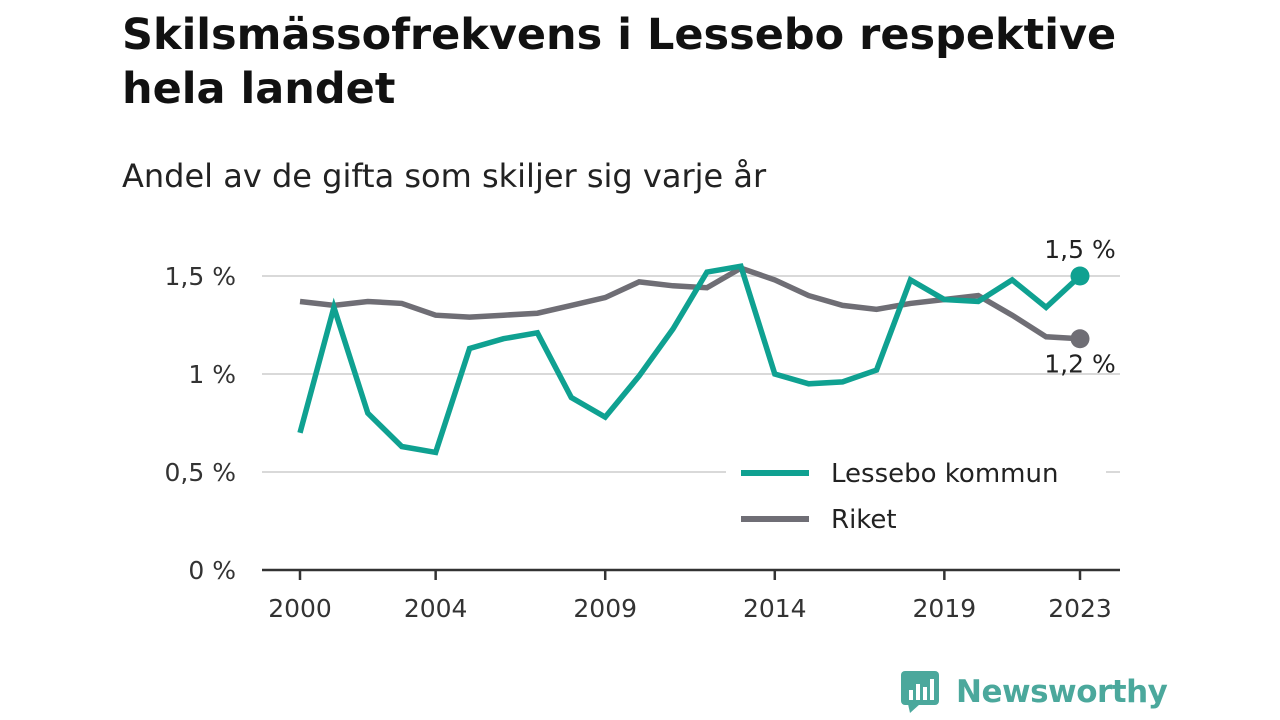  I want to click on newsworthy-logo: Newsworthy, so click(1034, 692).